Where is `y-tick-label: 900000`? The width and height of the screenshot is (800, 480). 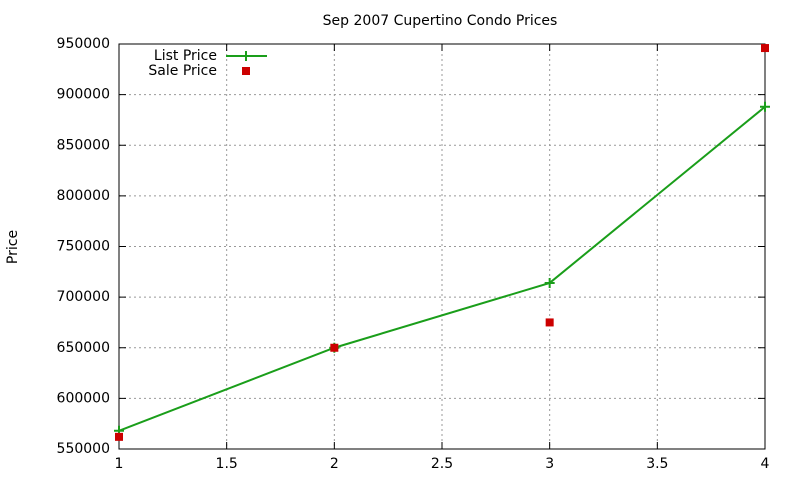
y-tick-label: 900000 is located at coordinates (83, 95).